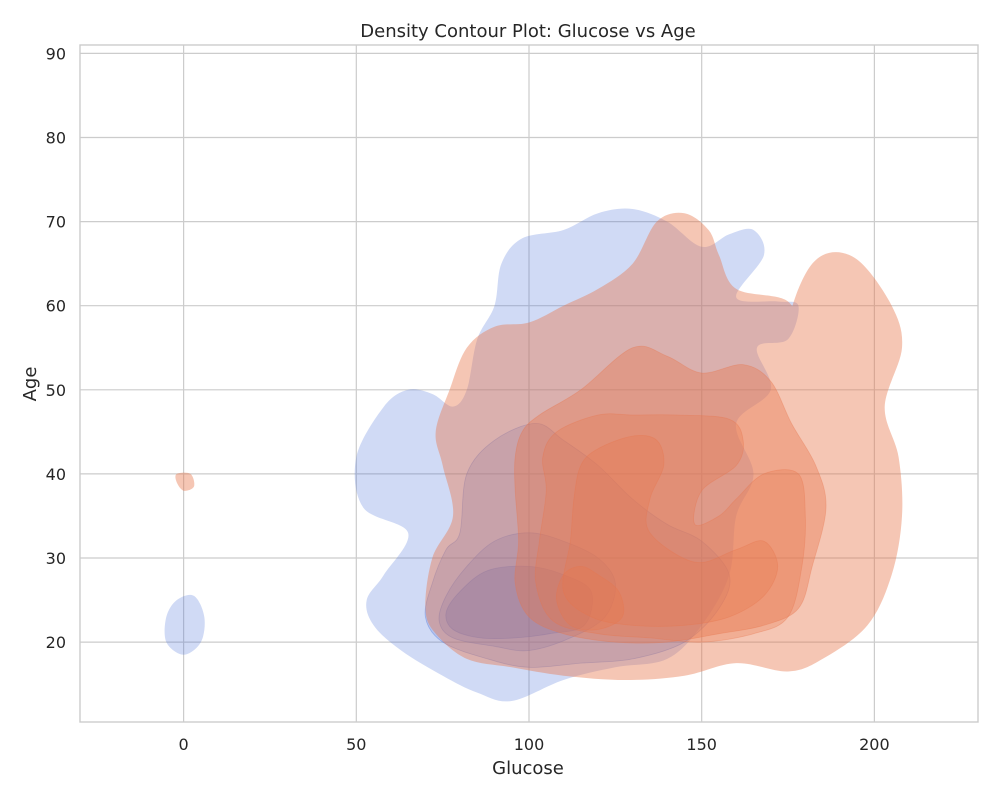 The height and width of the screenshot is (800, 1000). What do you see at coordinates (528, 768) in the screenshot?
I see `x-axis-label: Glucose` at bounding box center [528, 768].